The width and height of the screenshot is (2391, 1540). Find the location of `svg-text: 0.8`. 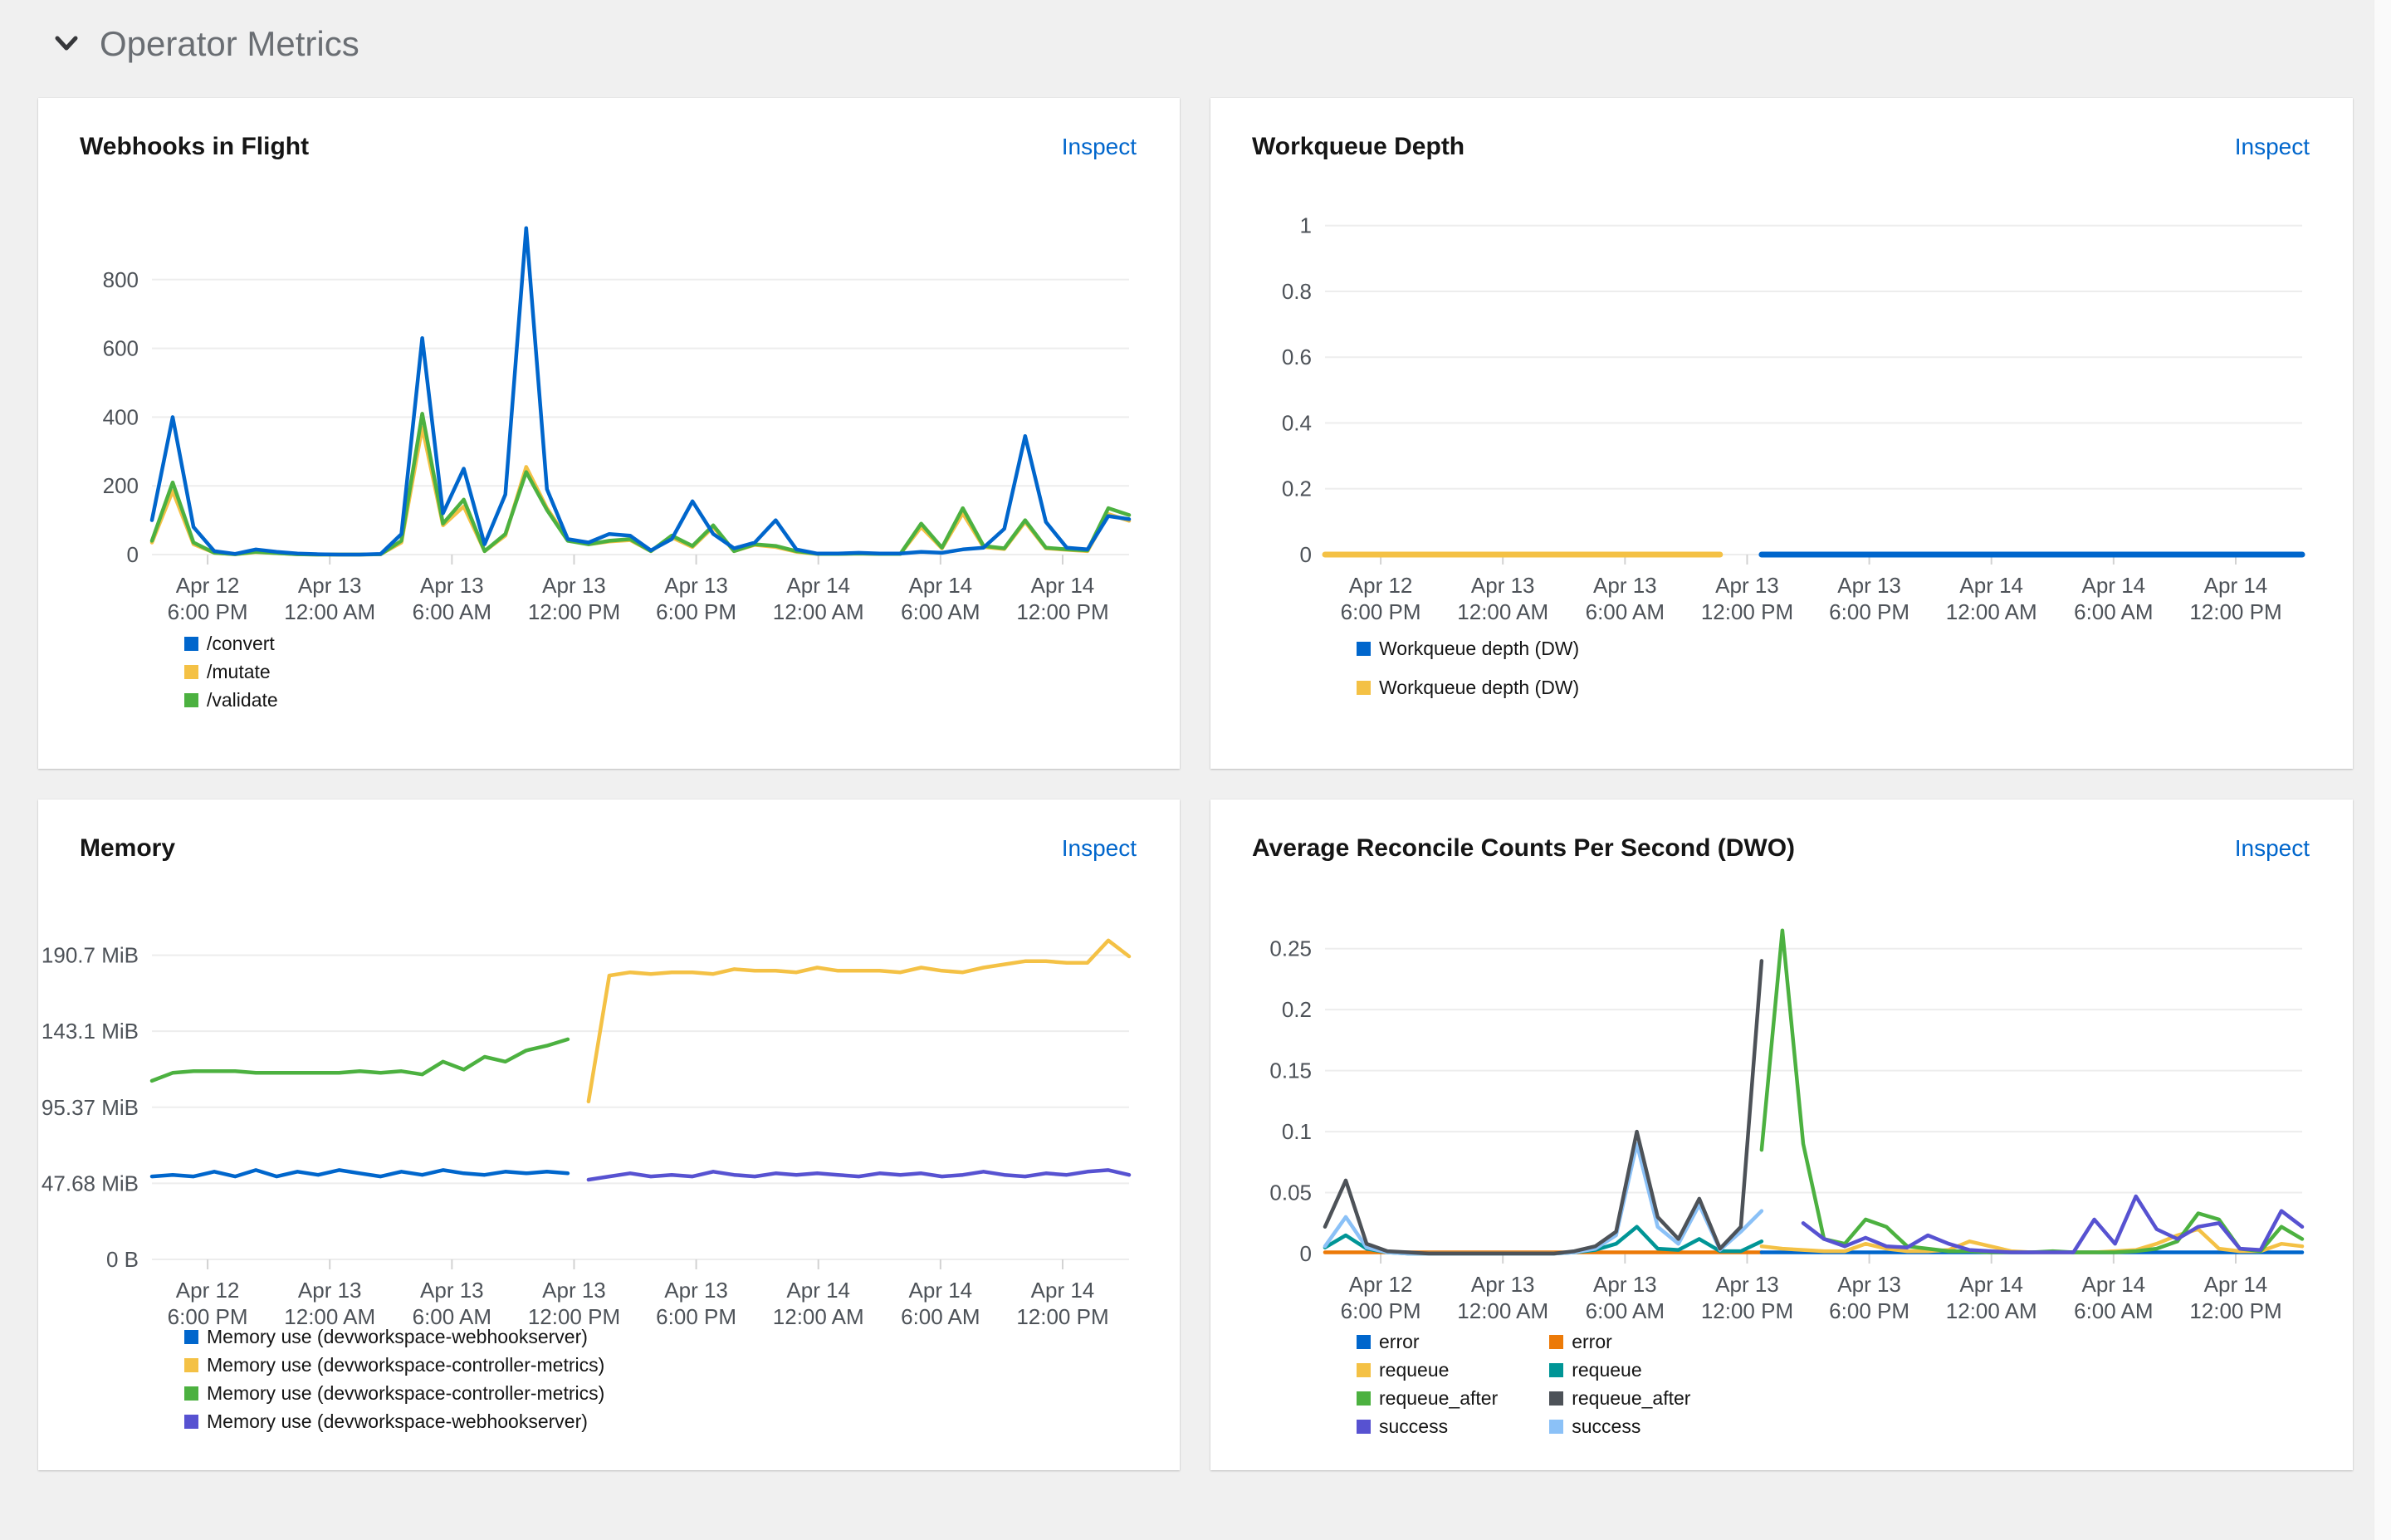

svg-text: 0.8 is located at coordinates (1297, 291).